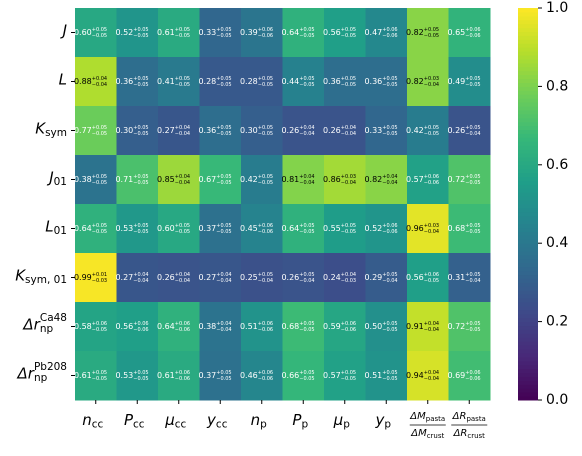 The height and width of the screenshot is (456, 582). I want to click on col-label-sub: p, so click(387, 425).